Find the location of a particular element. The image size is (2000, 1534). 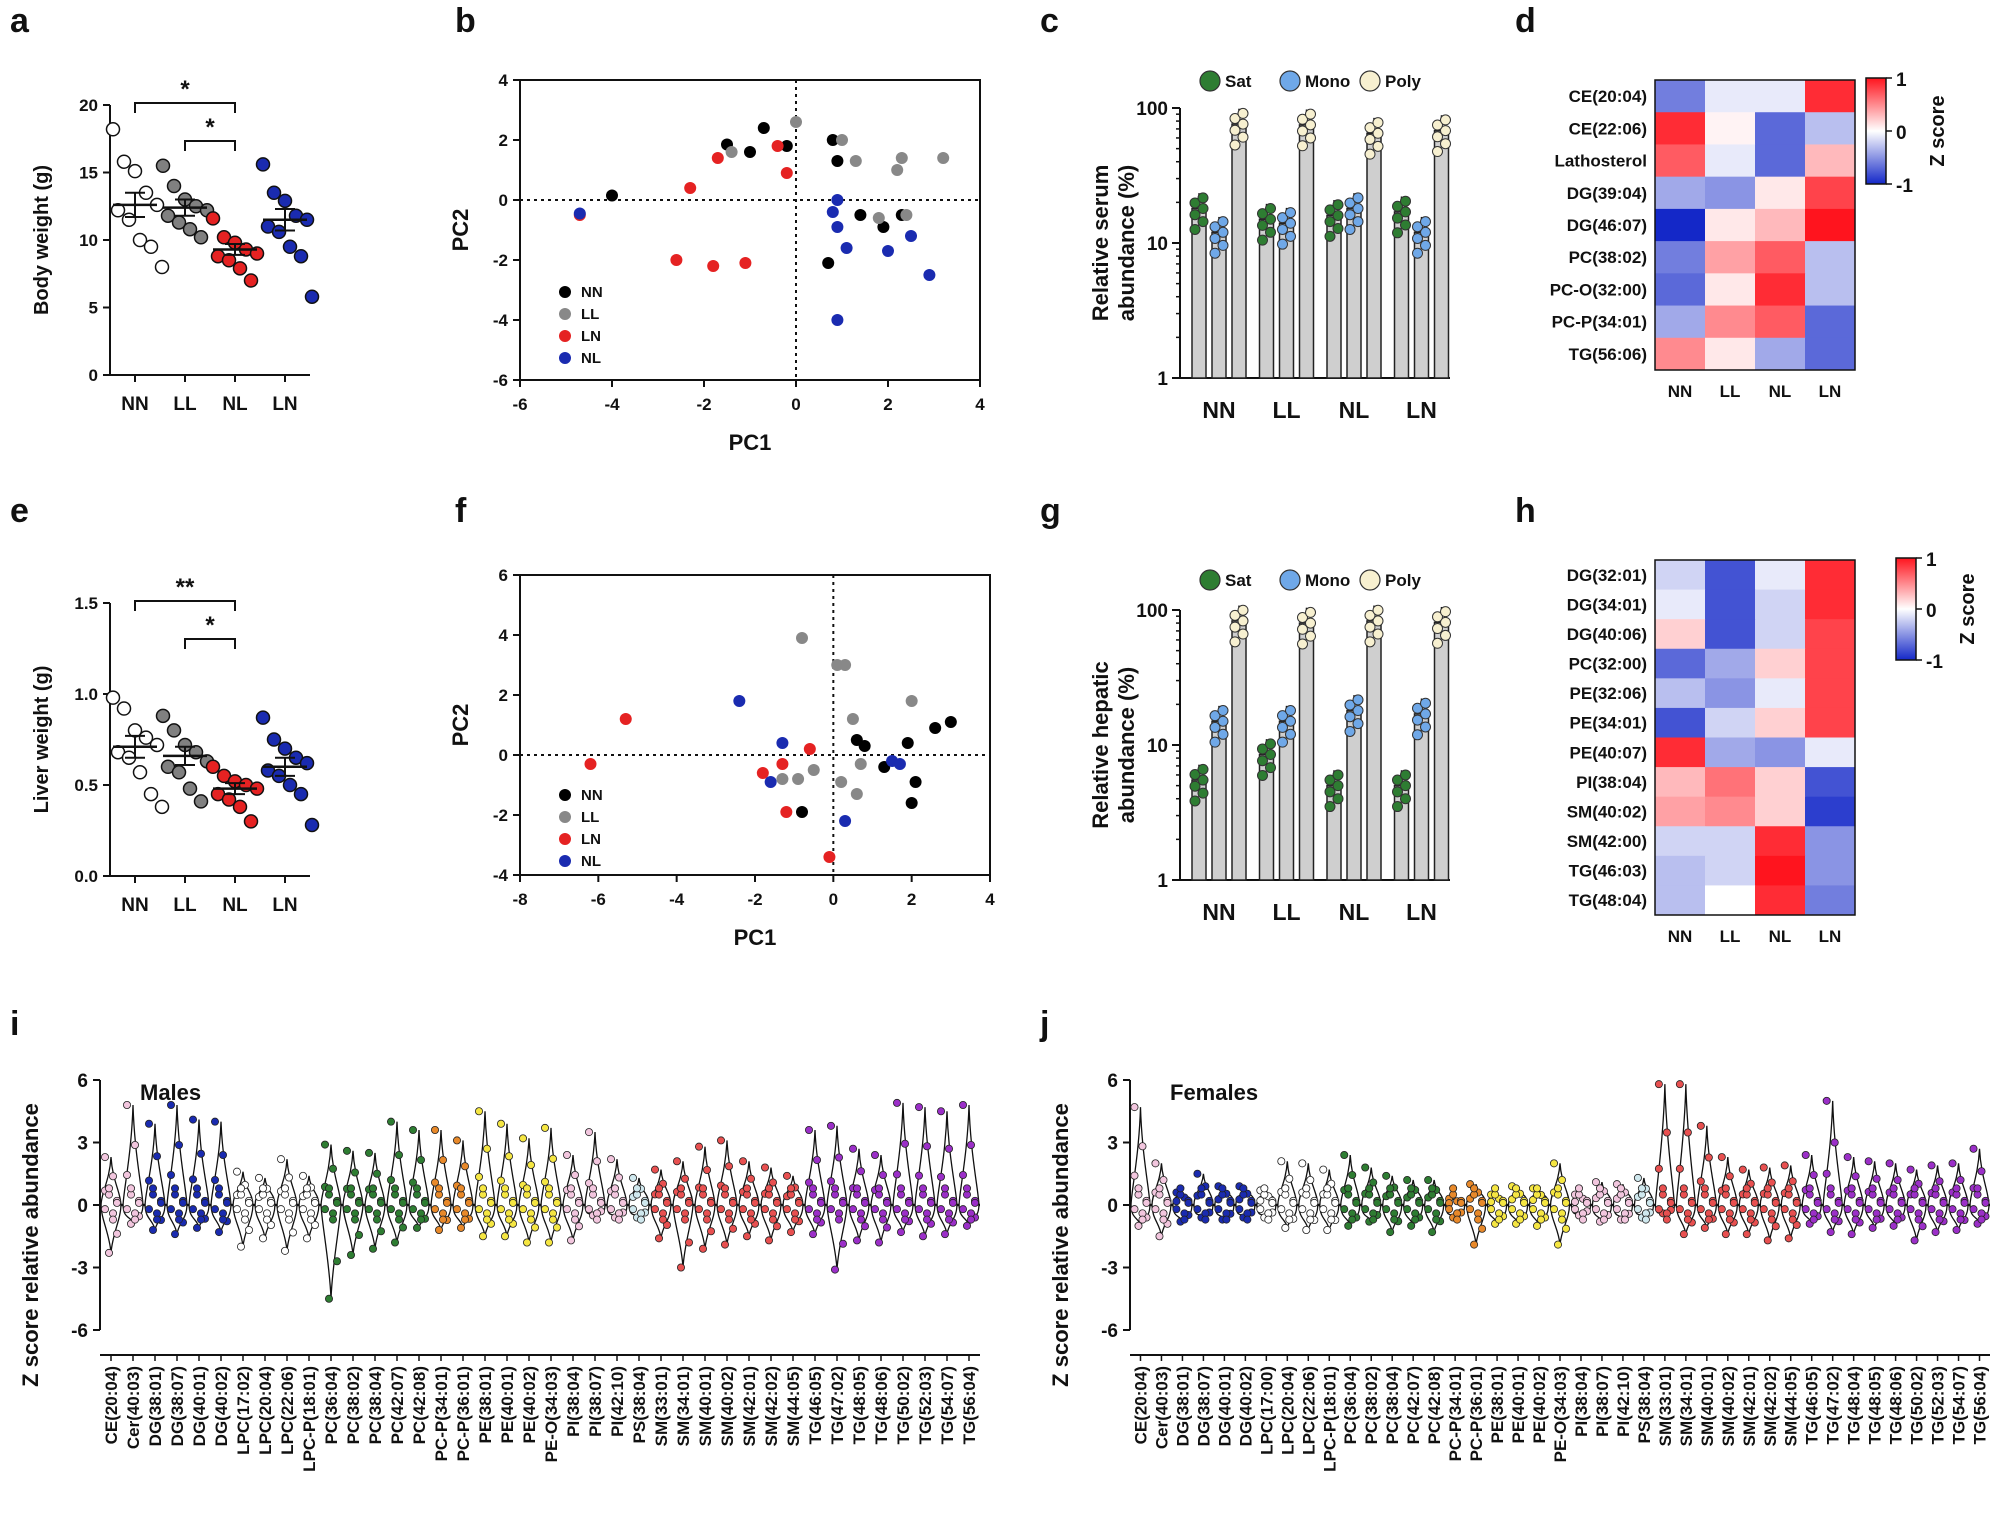

y-tick-label: 6 is located at coordinates (1112, 1081).